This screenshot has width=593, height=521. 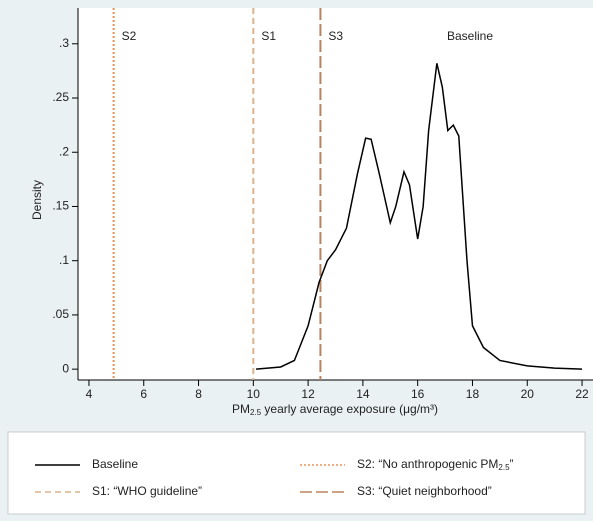 What do you see at coordinates (241, 409) in the screenshot?
I see `x-title-part: PM` at bounding box center [241, 409].